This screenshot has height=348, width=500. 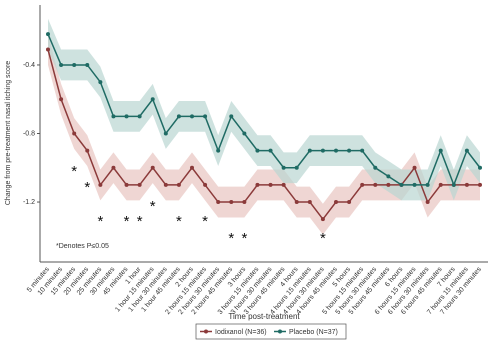 I want to click on y-tick-label: -0.4, so click(x=29, y=65).